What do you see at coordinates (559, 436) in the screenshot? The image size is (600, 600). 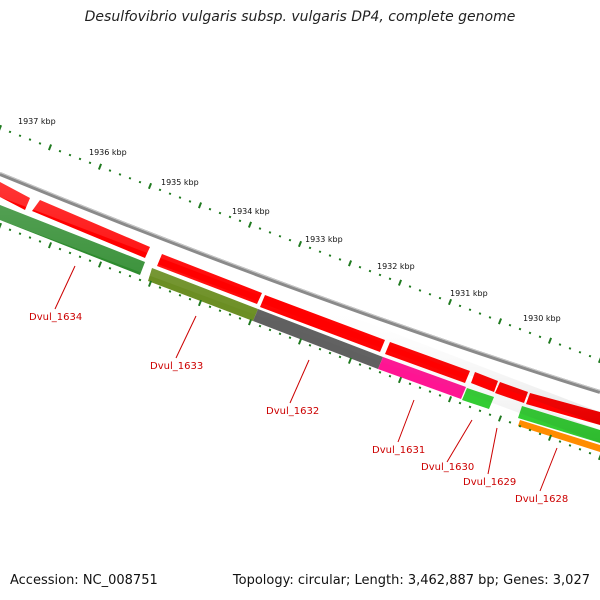 I see `gene-dvul-1628-inner` at bounding box center [559, 436].